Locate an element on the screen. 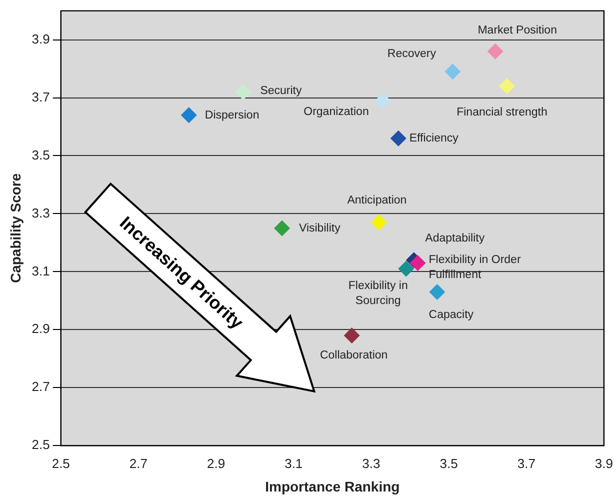 Image resolution: width=616 pixels, height=502 pixels. y-tick-label: 3.5 is located at coordinates (41, 154).